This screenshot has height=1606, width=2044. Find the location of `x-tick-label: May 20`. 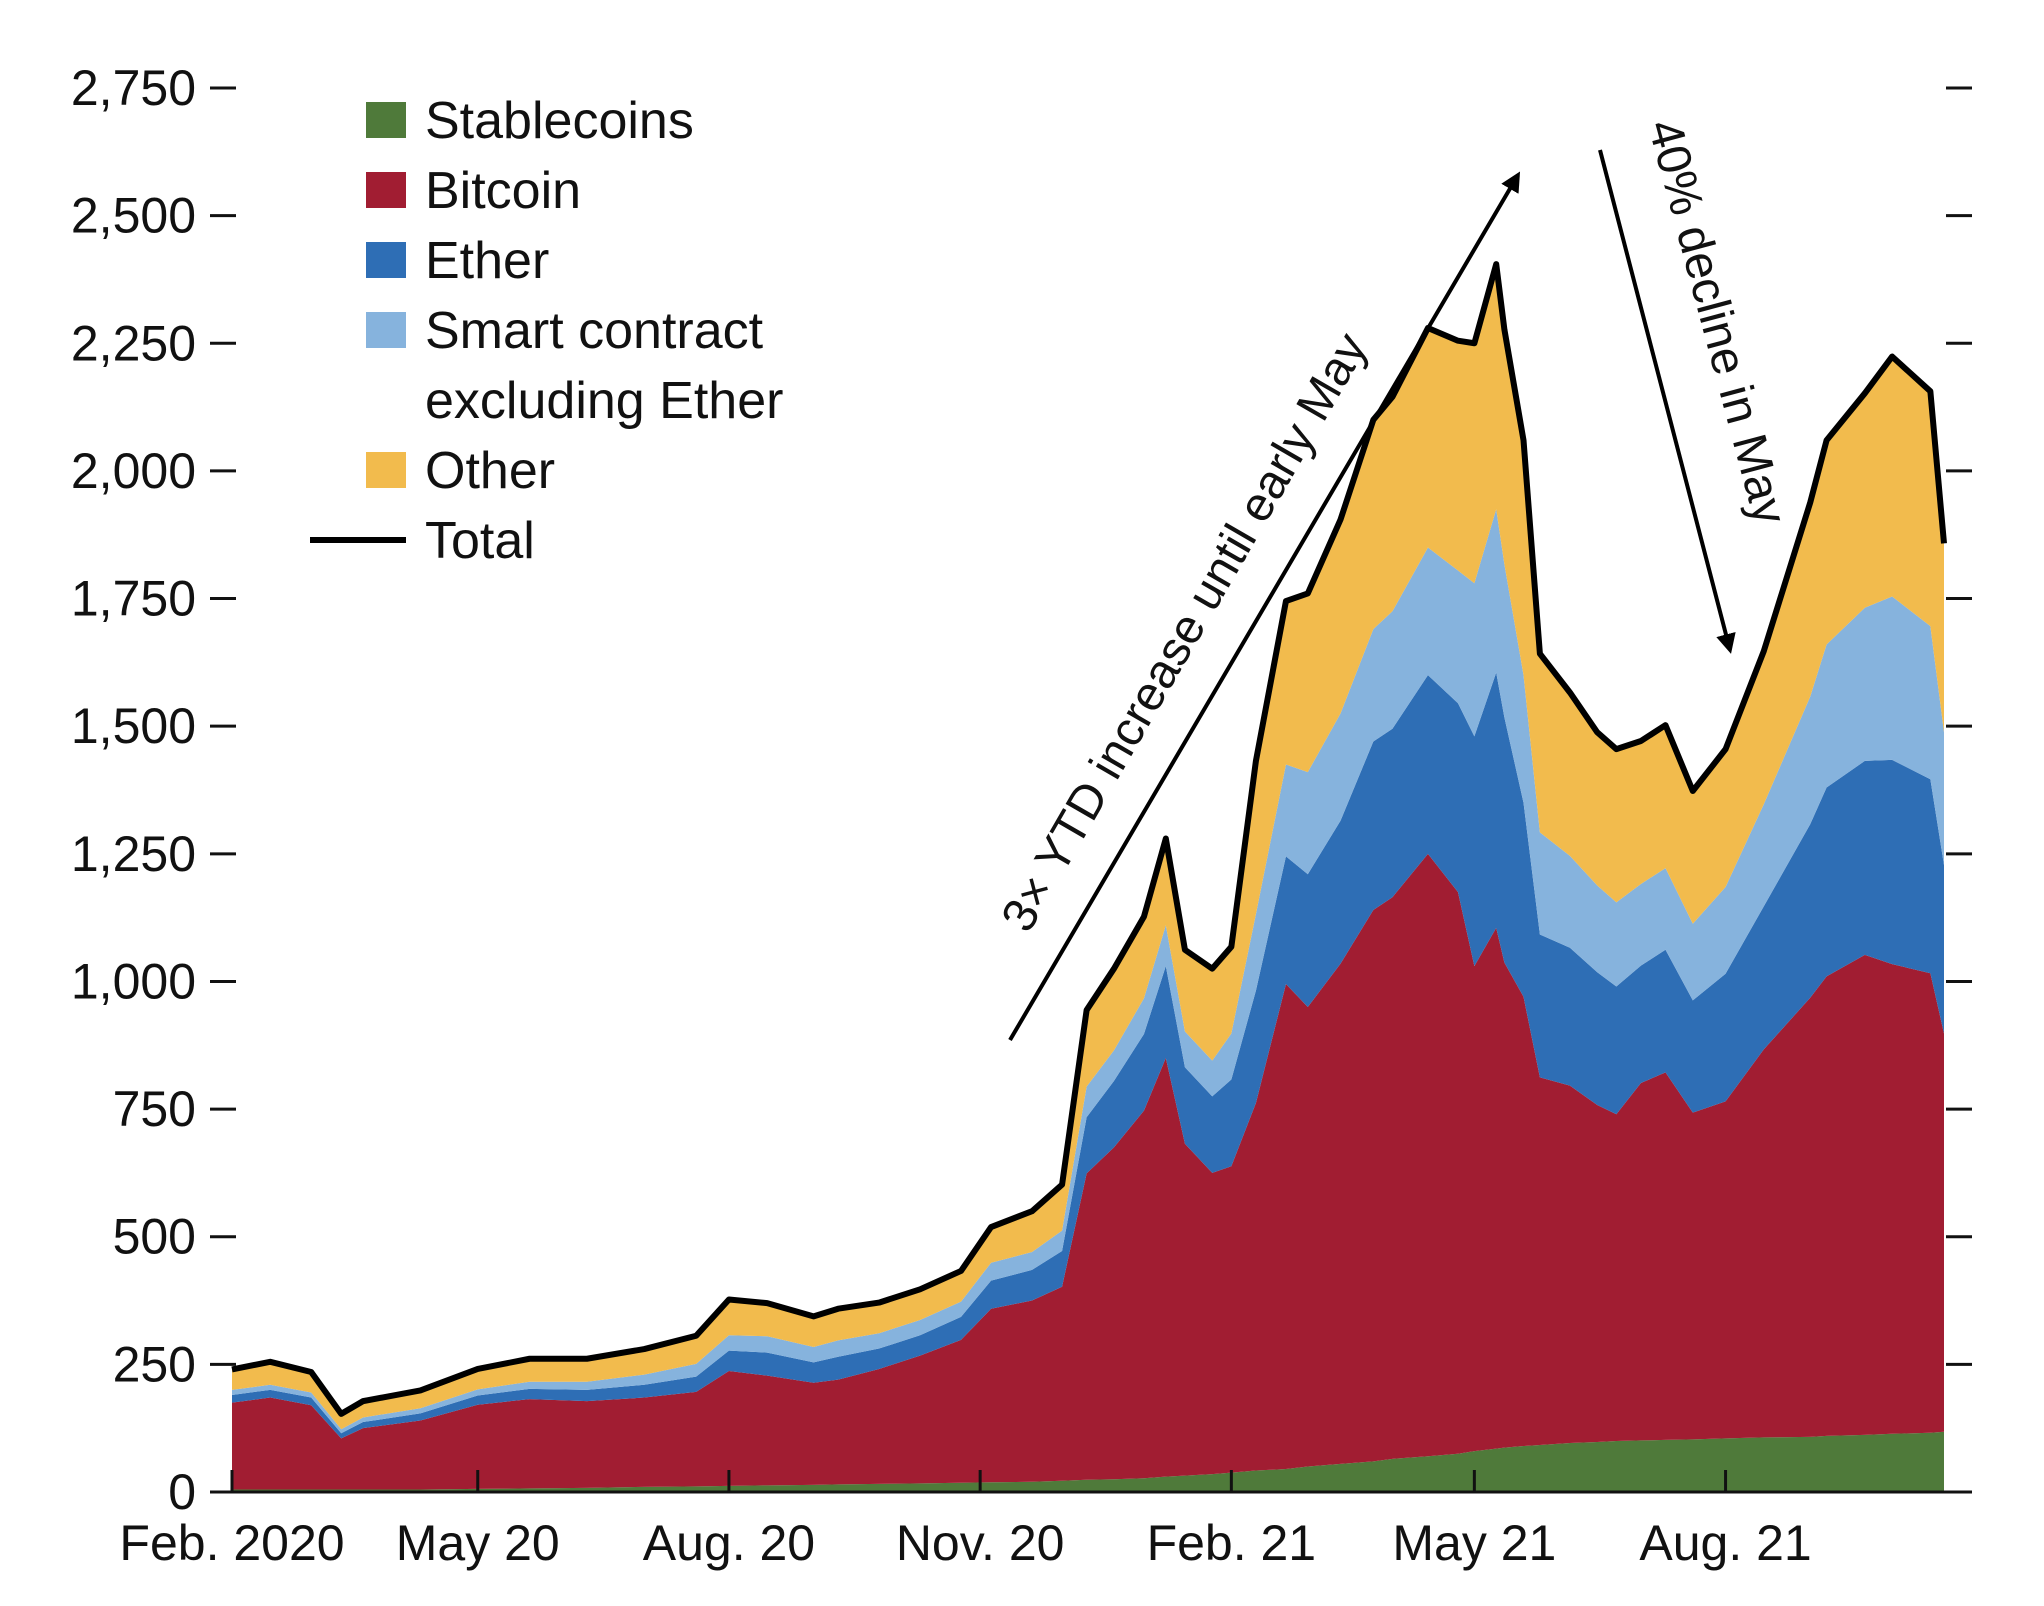

x-tick-label: May 20 is located at coordinates (478, 1543).